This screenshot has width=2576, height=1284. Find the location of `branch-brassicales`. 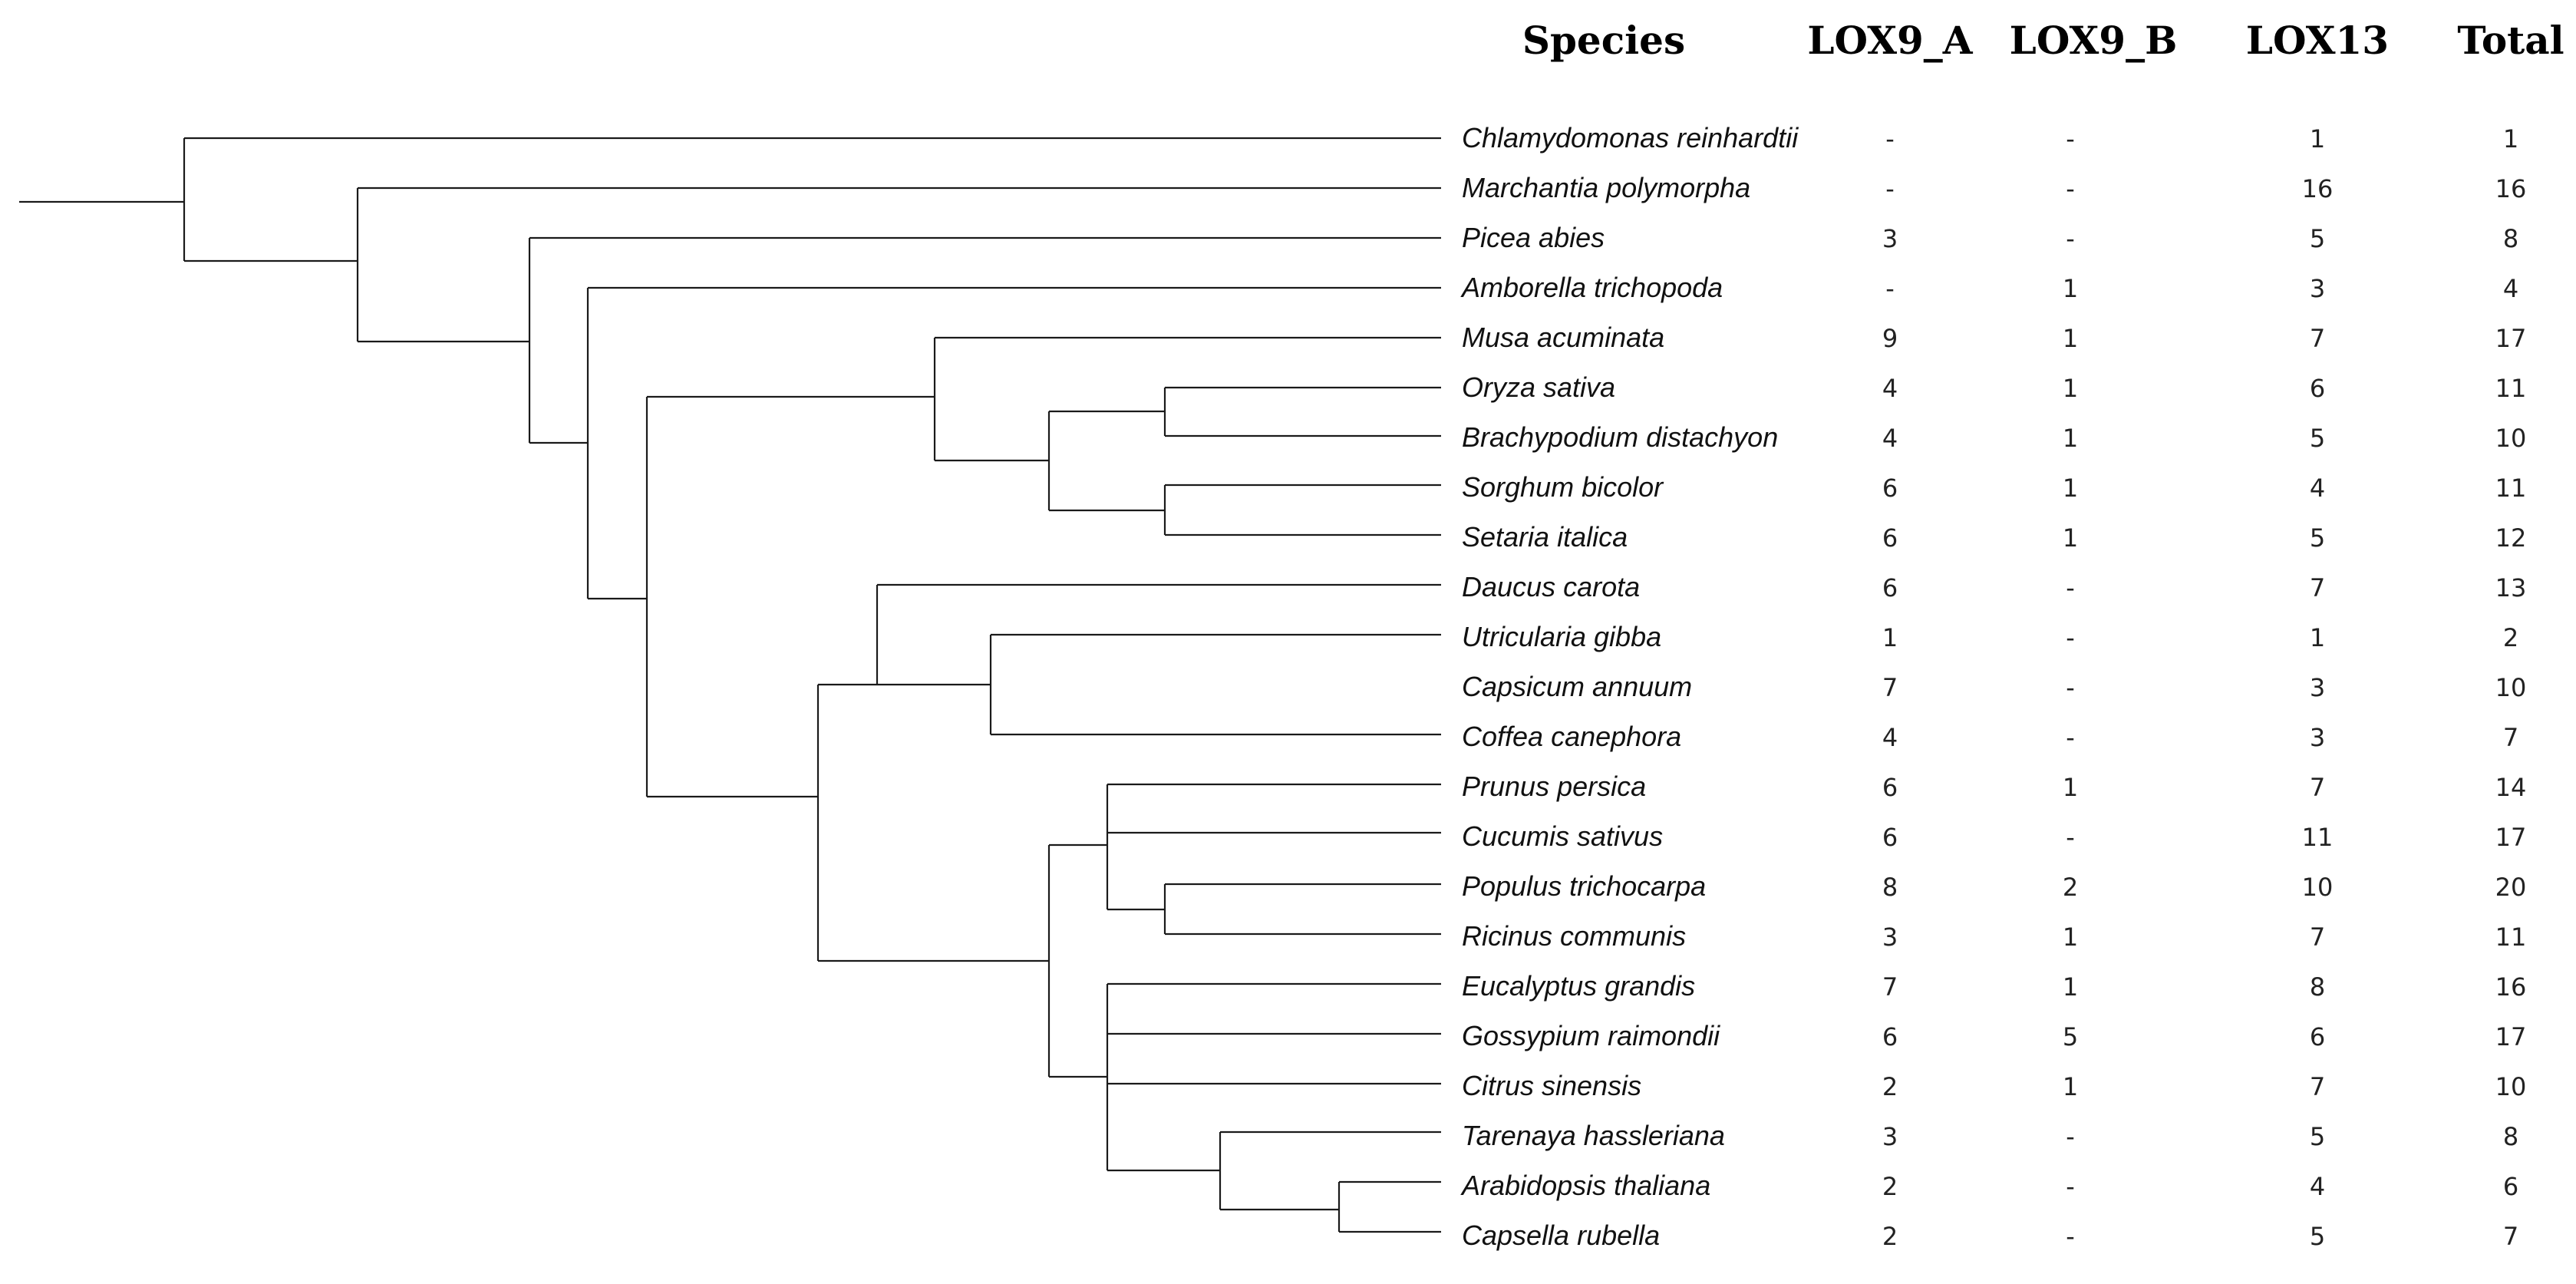

branch-brassicales is located at coordinates (1330, 1171).